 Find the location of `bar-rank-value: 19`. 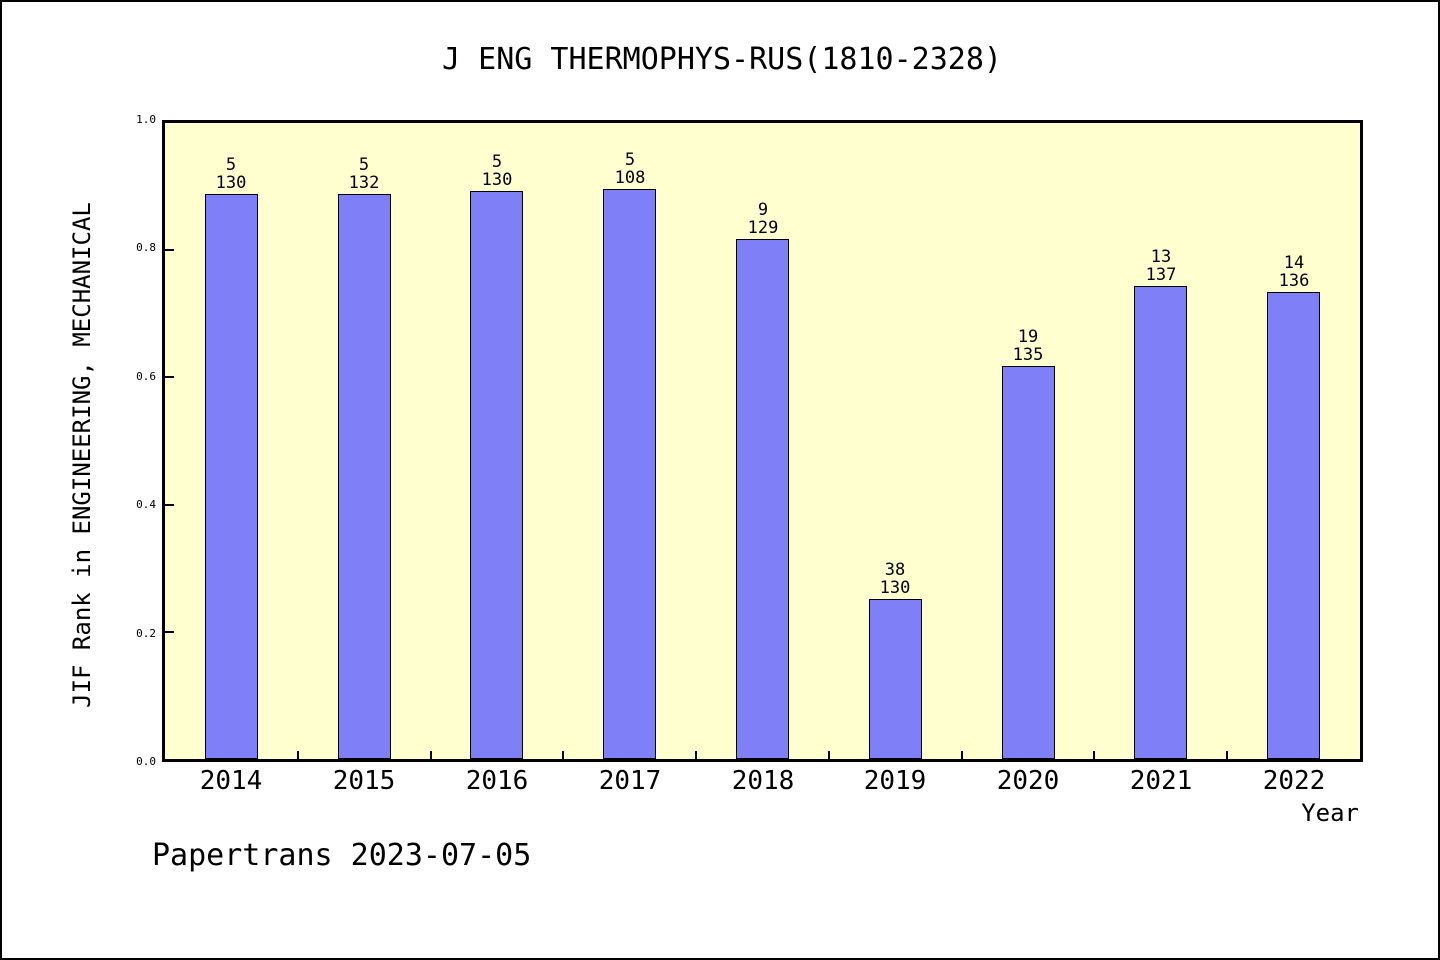

bar-rank-value: 19 is located at coordinates (1028, 337).